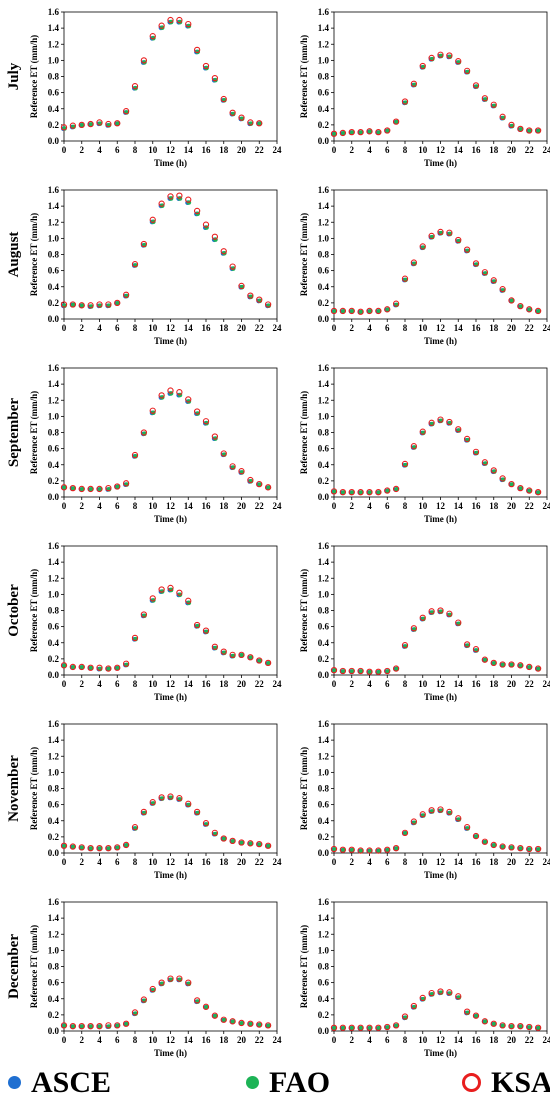 Image resolution: width=550 pixels, height=1102 pixels. Describe the element at coordinates (99, 684) in the screenshot. I see `x-tick-label: 4` at that location.